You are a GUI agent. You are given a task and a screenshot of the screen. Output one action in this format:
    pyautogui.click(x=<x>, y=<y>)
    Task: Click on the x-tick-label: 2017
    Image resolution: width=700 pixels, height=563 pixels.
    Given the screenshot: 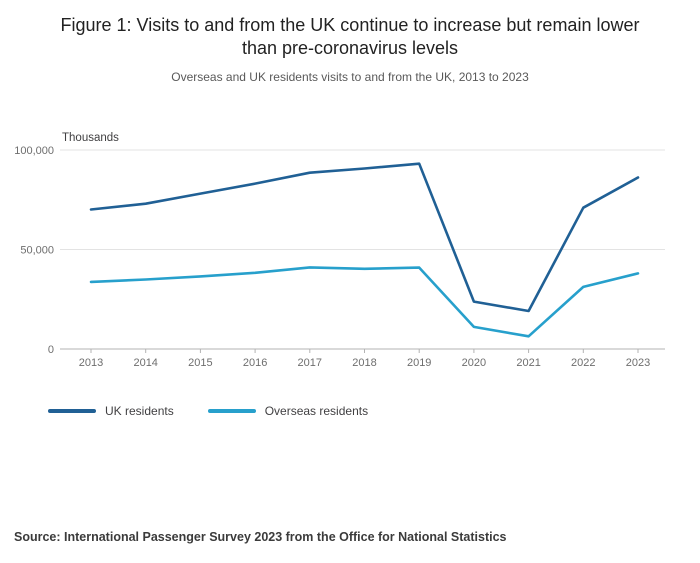 What is the action you would take?
    pyautogui.click(x=310, y=363)
    